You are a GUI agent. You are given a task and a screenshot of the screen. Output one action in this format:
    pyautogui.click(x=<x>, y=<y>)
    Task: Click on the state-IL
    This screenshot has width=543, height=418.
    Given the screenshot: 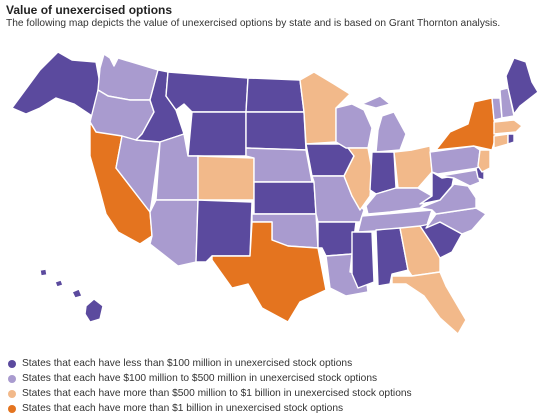 What is the action you would take?
    pyautogui.click(x=358, y=179)
    